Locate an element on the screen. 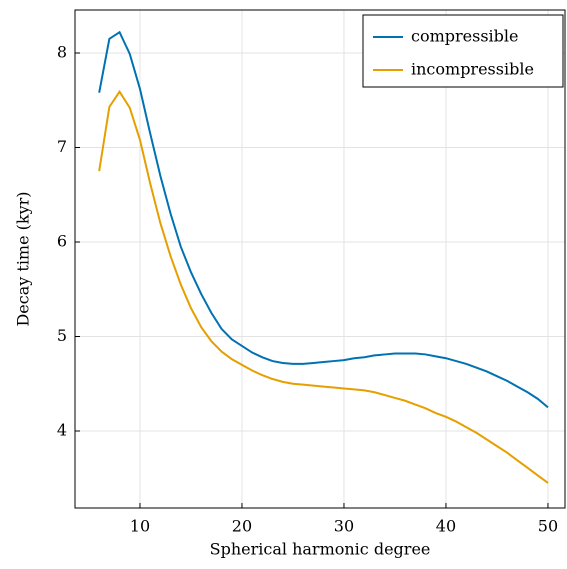 The height and width of the screenshot is (569, 567). y-tick-label: 6 is located at coordinates (62, 240).